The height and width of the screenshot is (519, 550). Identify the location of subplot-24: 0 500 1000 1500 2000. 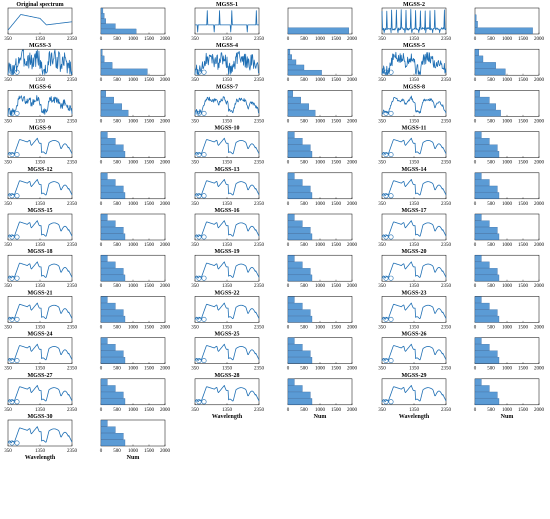
(509, 148).